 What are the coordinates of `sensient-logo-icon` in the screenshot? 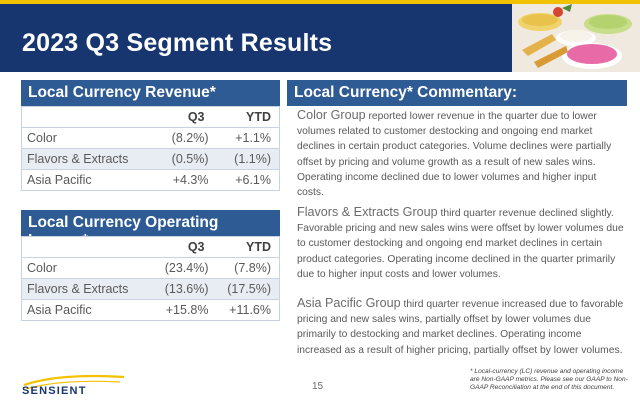 It's located at (74, 382).